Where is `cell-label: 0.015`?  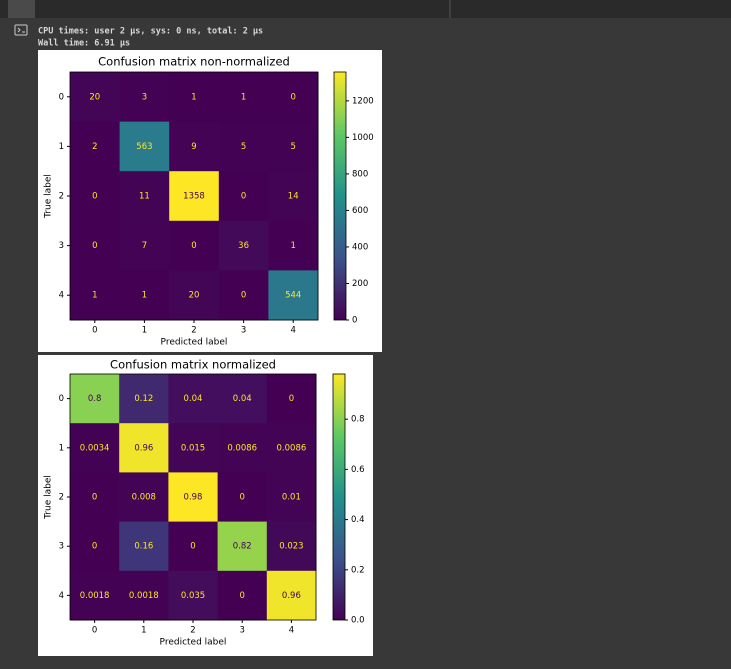 cell-label: 0.015 is located at coordinates (193, 448).